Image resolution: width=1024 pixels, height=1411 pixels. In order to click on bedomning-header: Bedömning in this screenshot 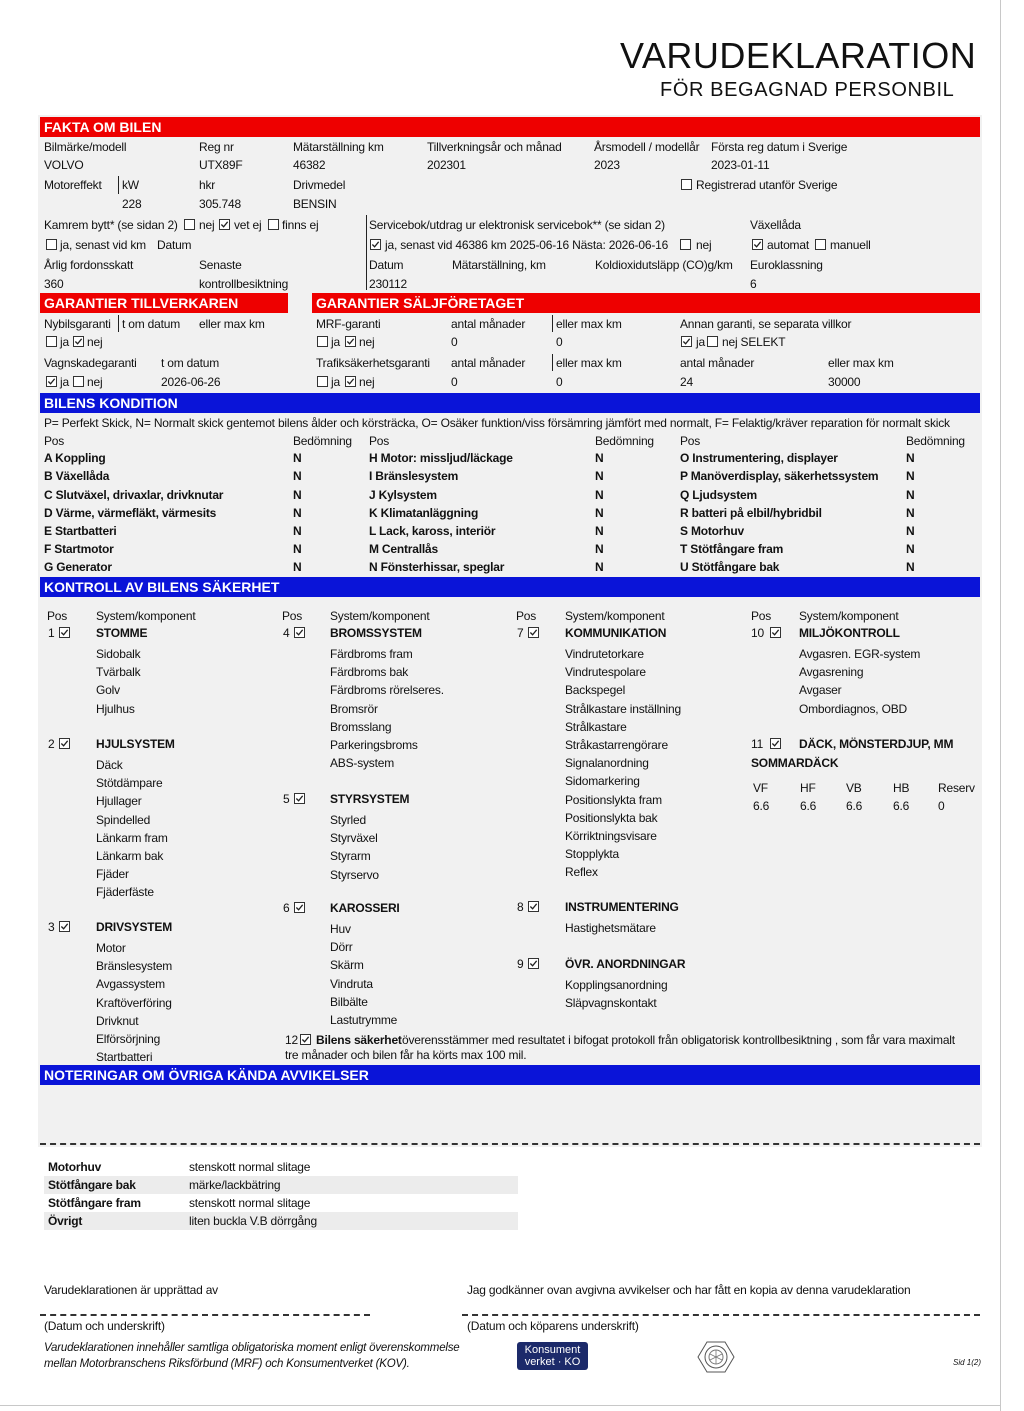, I will do `click(624, 441)`.